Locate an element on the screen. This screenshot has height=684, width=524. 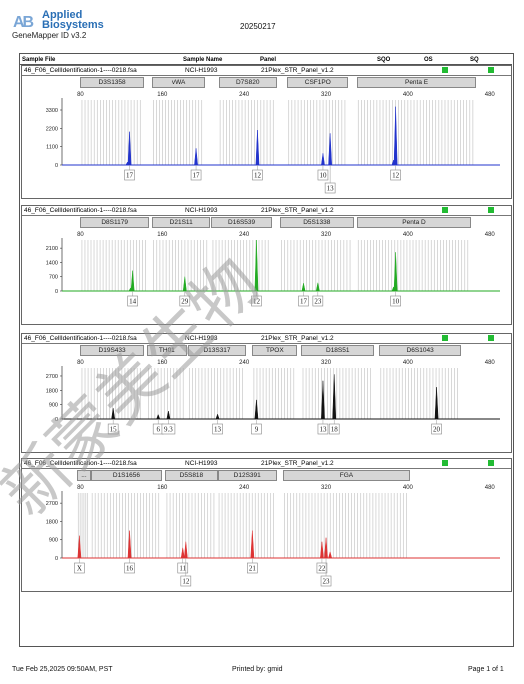
report-date: 20250217 is located at coordinates (258, 26).